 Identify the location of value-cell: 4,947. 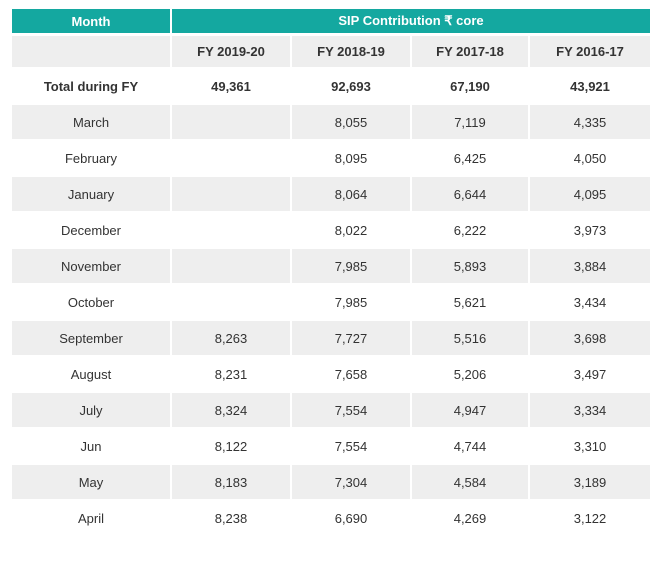
(470, 410).